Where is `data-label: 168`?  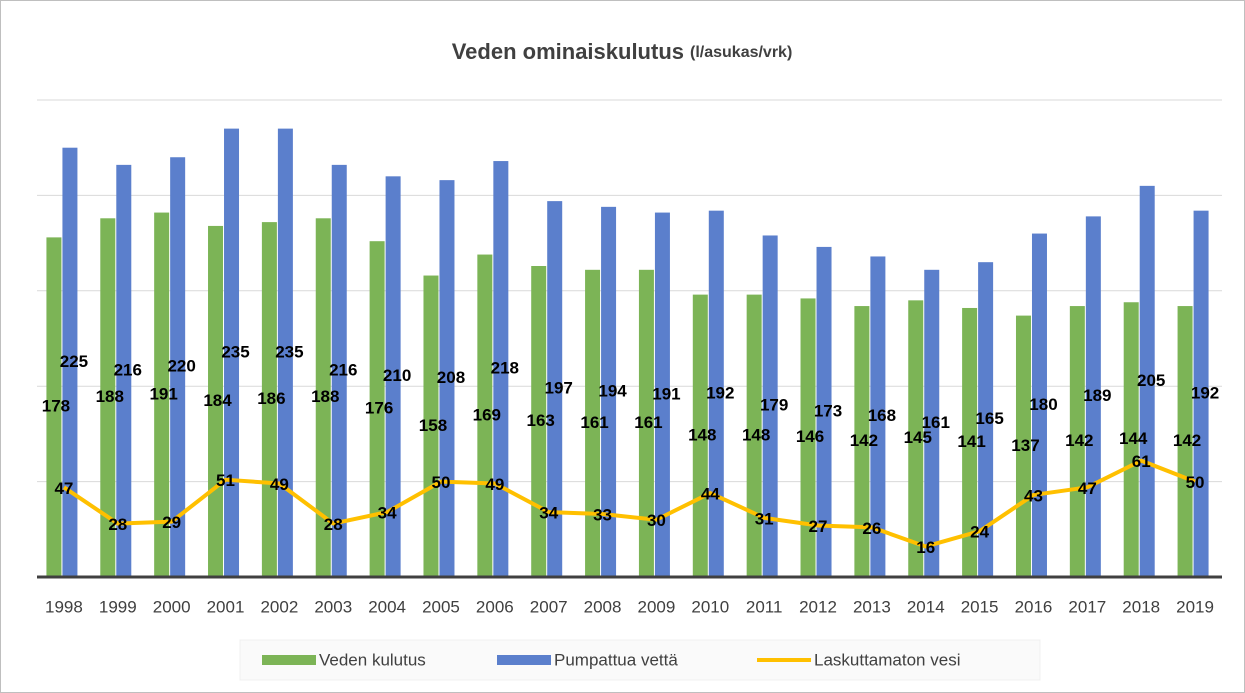
data-label: 168 is located at coordinates (882, 415).